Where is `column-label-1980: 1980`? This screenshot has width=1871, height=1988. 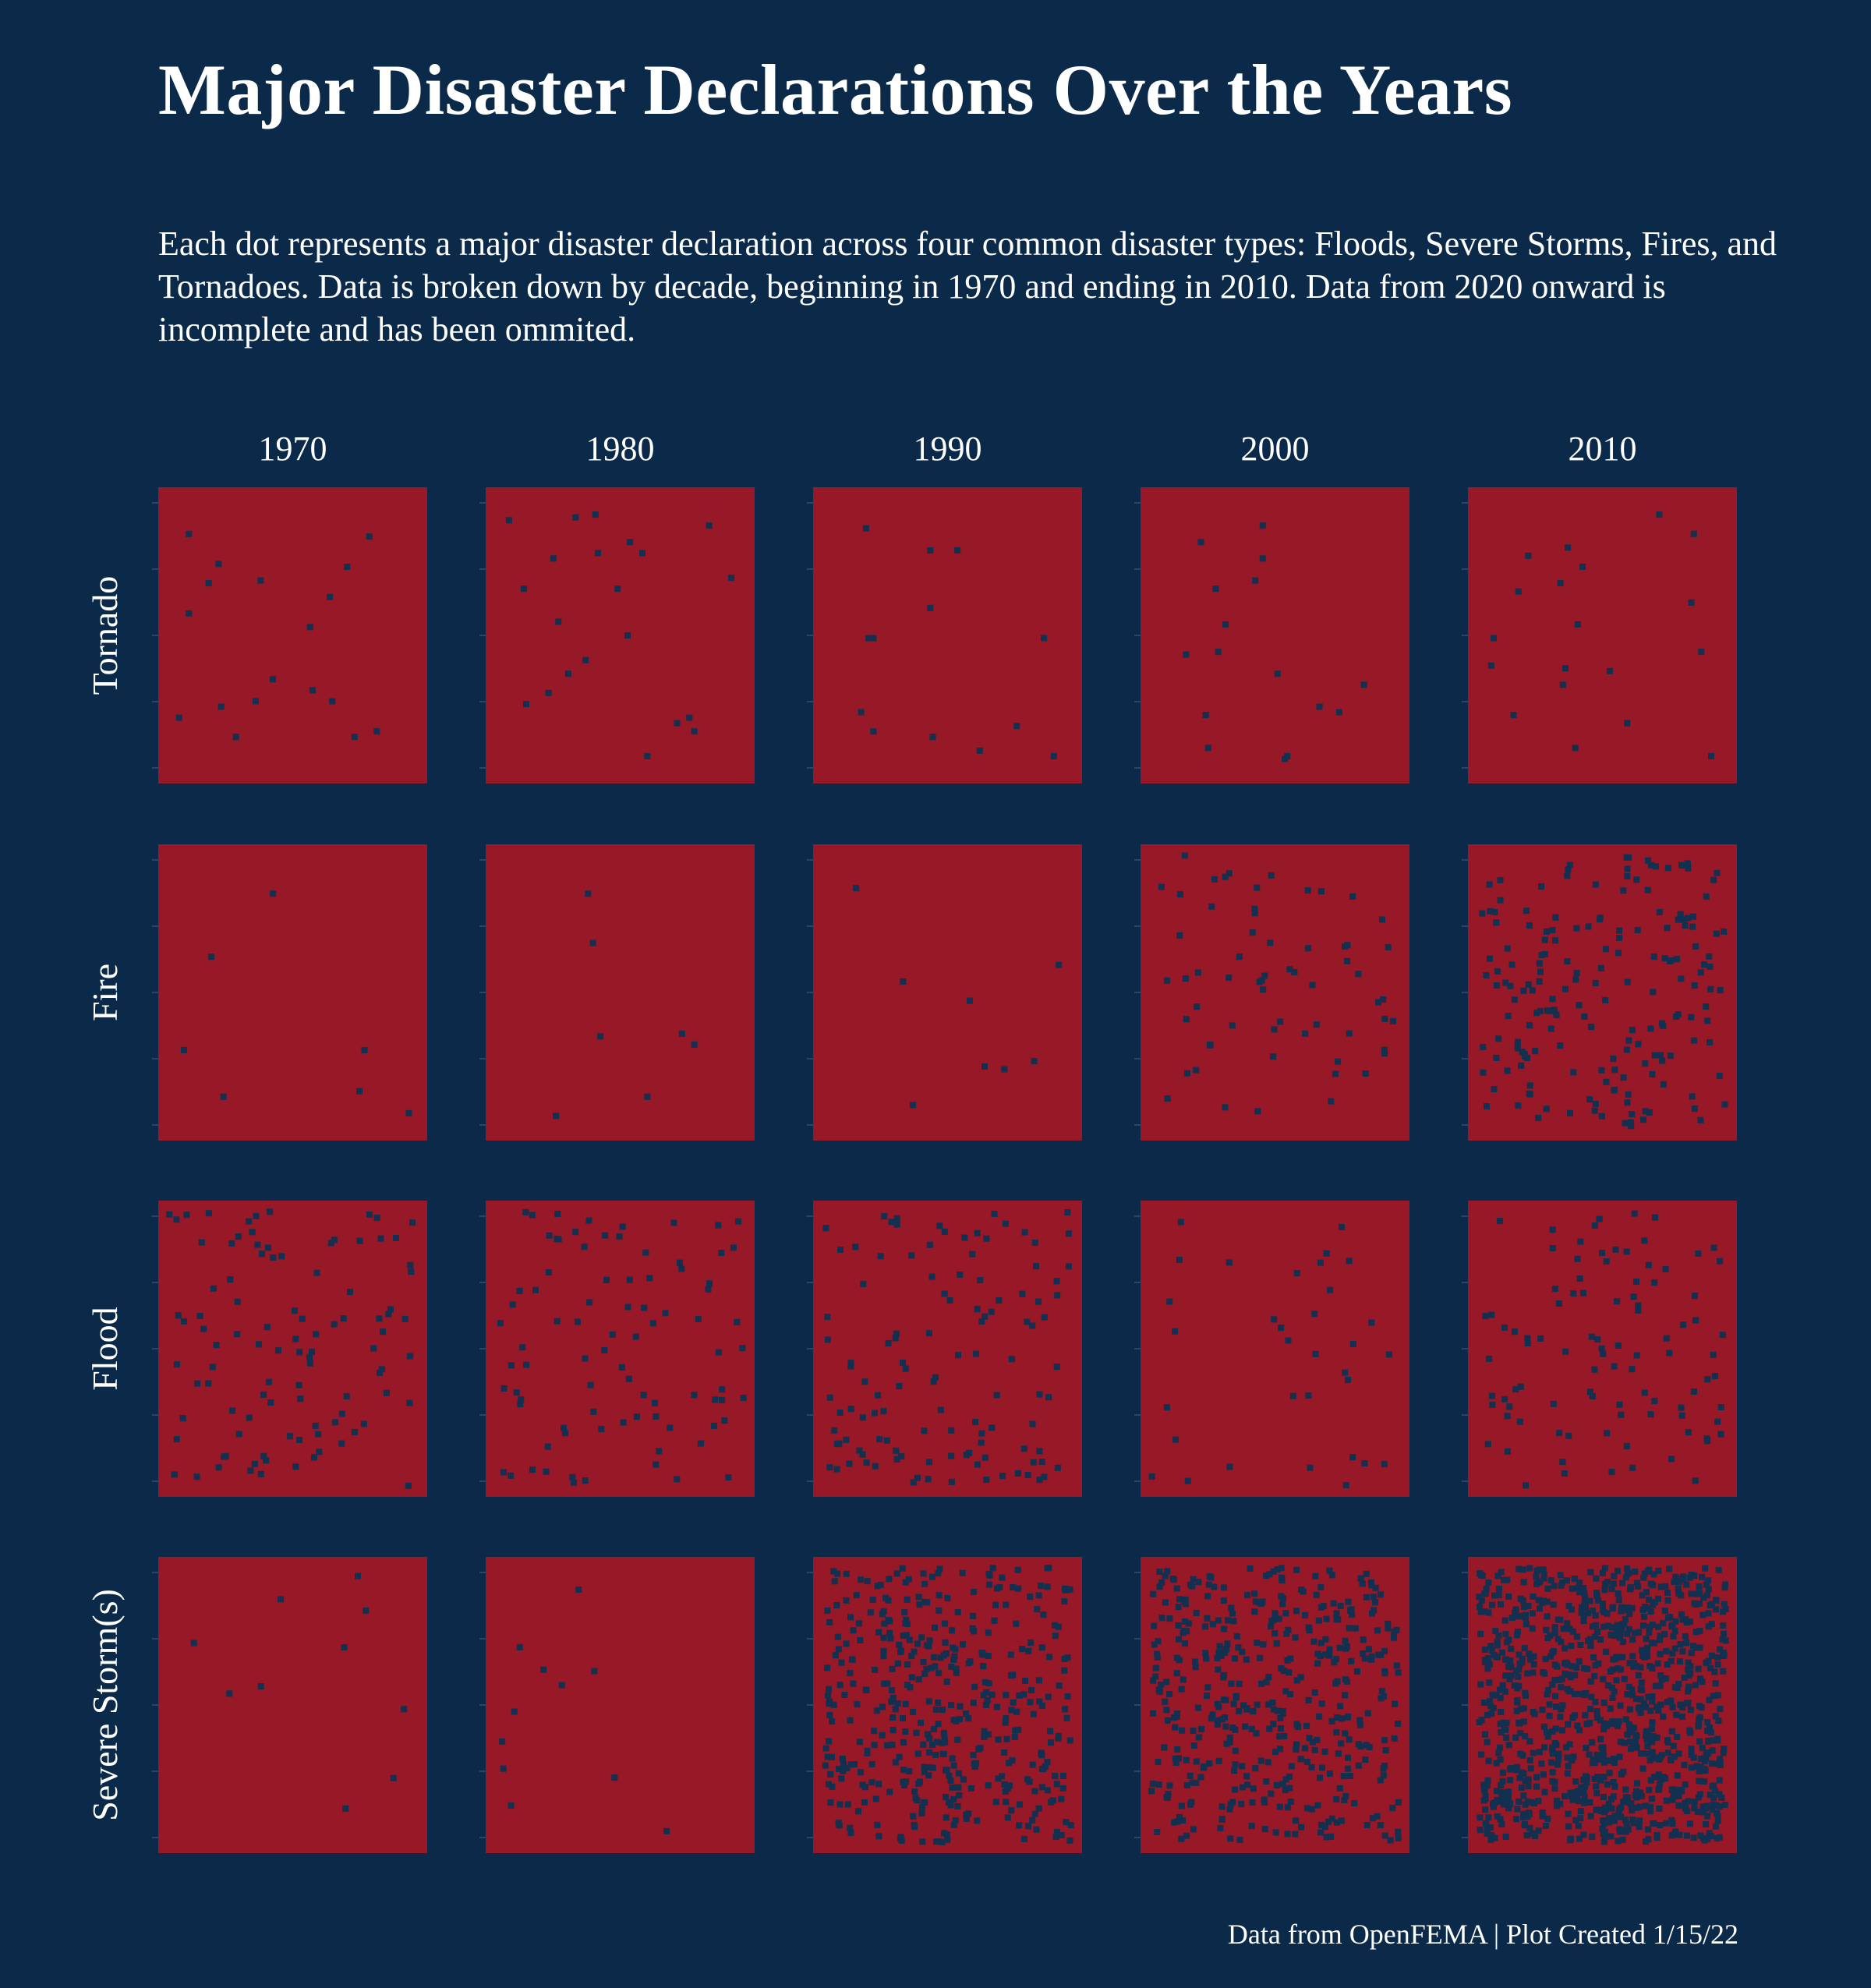
column-label-1980: 1980 is located at coordinates (620, 449).